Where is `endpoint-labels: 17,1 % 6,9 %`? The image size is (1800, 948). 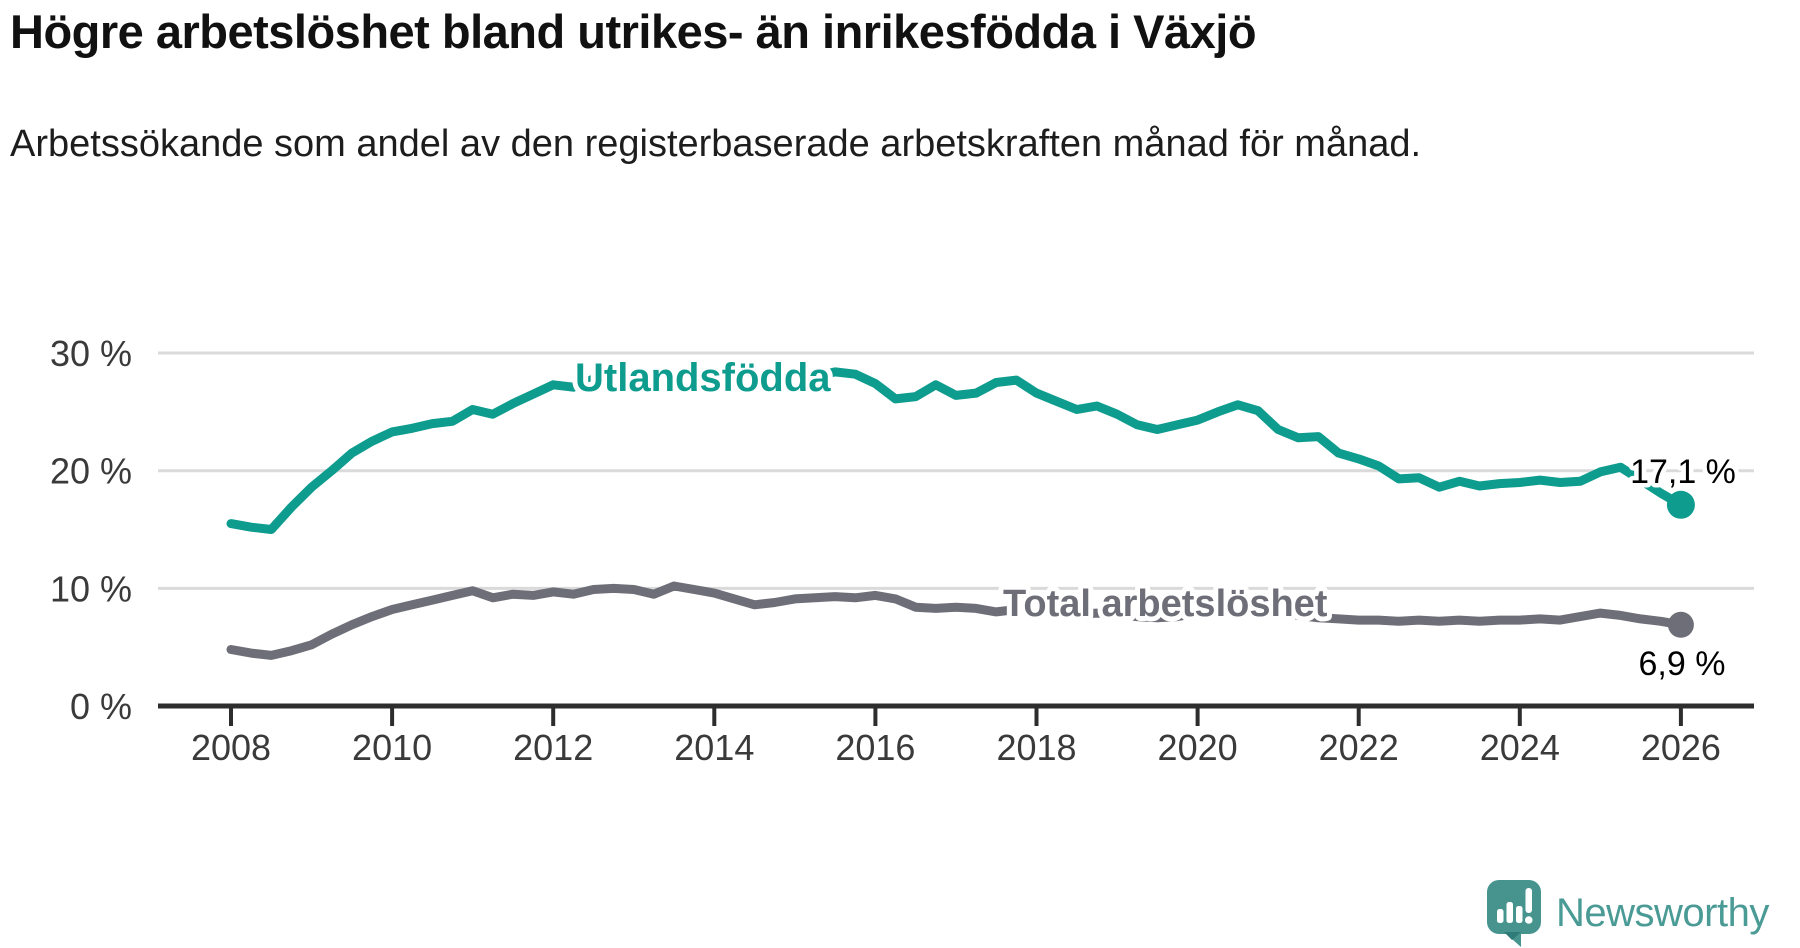
endpoint-labels: 17,1 % 6,9 % is located at coordinates (1683, 568).